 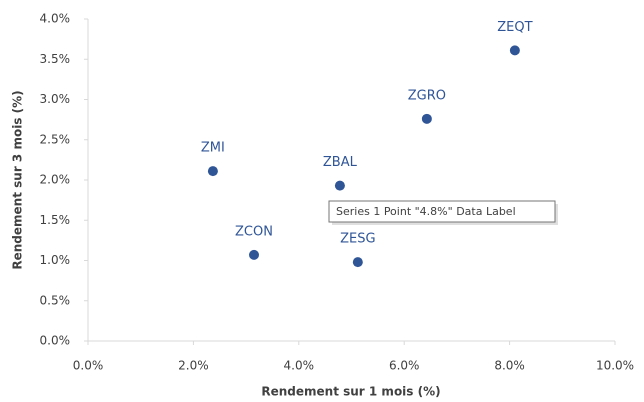 What do you see at coordinates (55, 260) in the screenshot?
I see `y-tick-label: 1.0%` at bounding box center [55, 260].